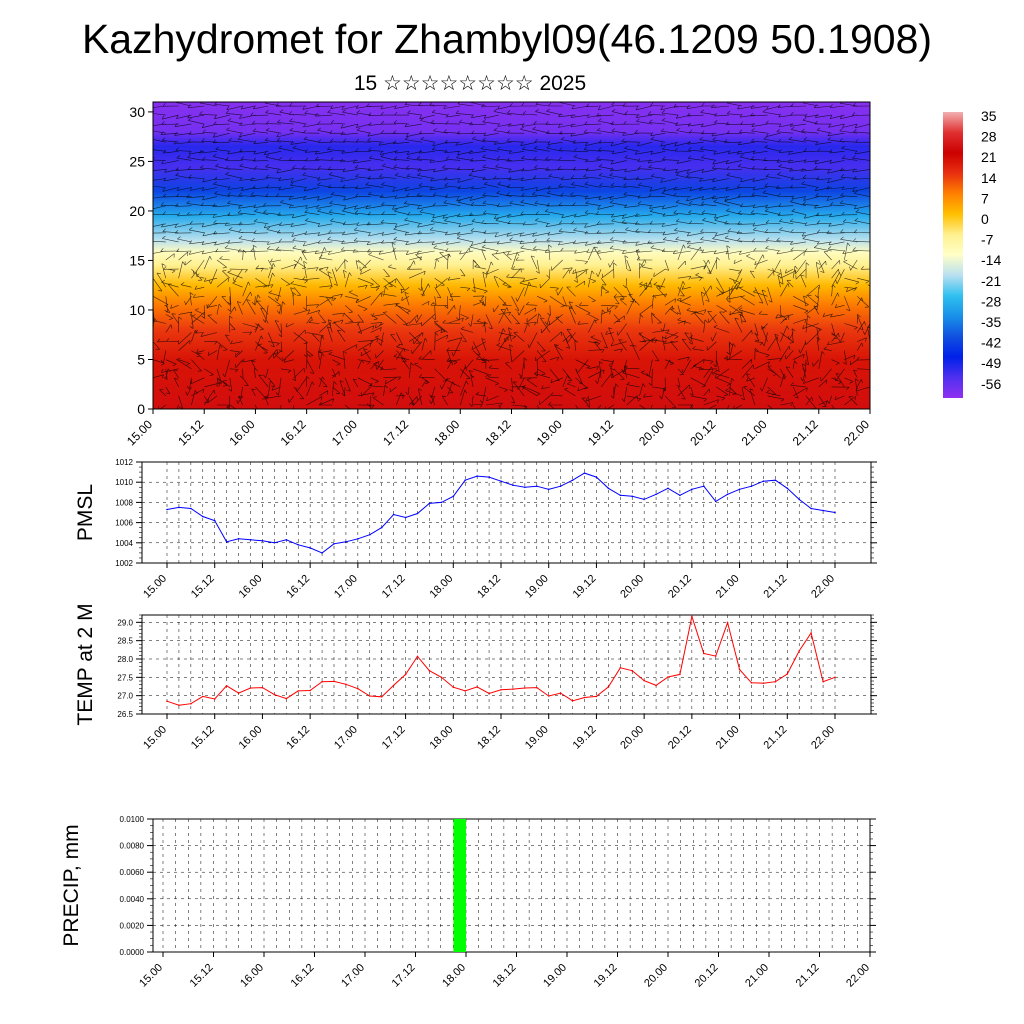 This screenshot has width=1024, height=1024. Describe the element at coordinates (124, 462) in the screenshot. I see `y-tick-label: 1012` at that location.